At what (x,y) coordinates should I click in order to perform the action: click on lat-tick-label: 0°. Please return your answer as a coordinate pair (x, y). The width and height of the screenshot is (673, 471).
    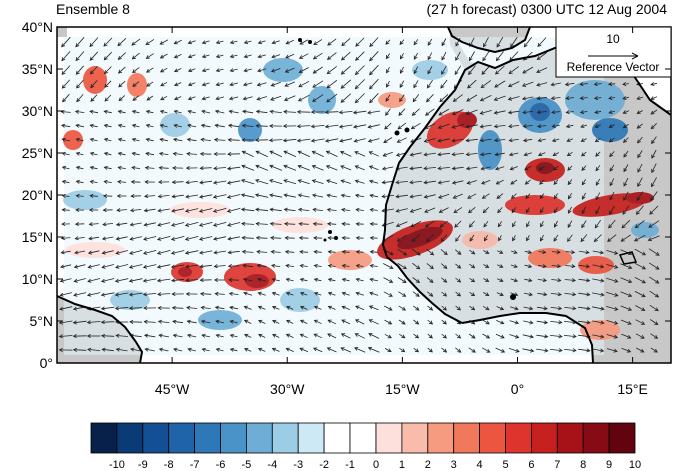
    Looking at the image, I should click on (46, 363).